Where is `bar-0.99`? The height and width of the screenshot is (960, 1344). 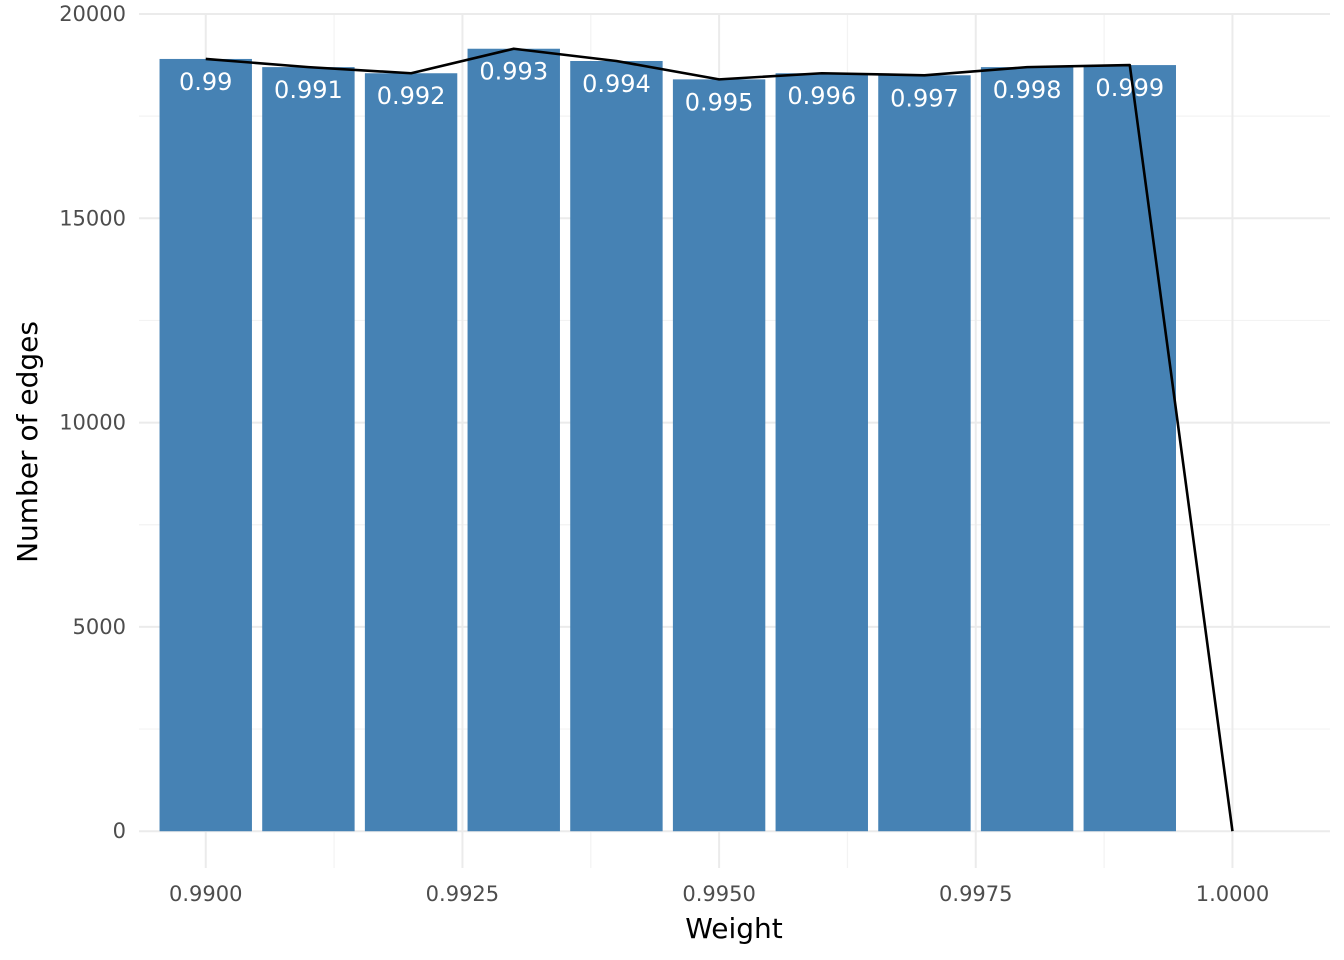
bar-0.99 is located at coordinates (205, 445).